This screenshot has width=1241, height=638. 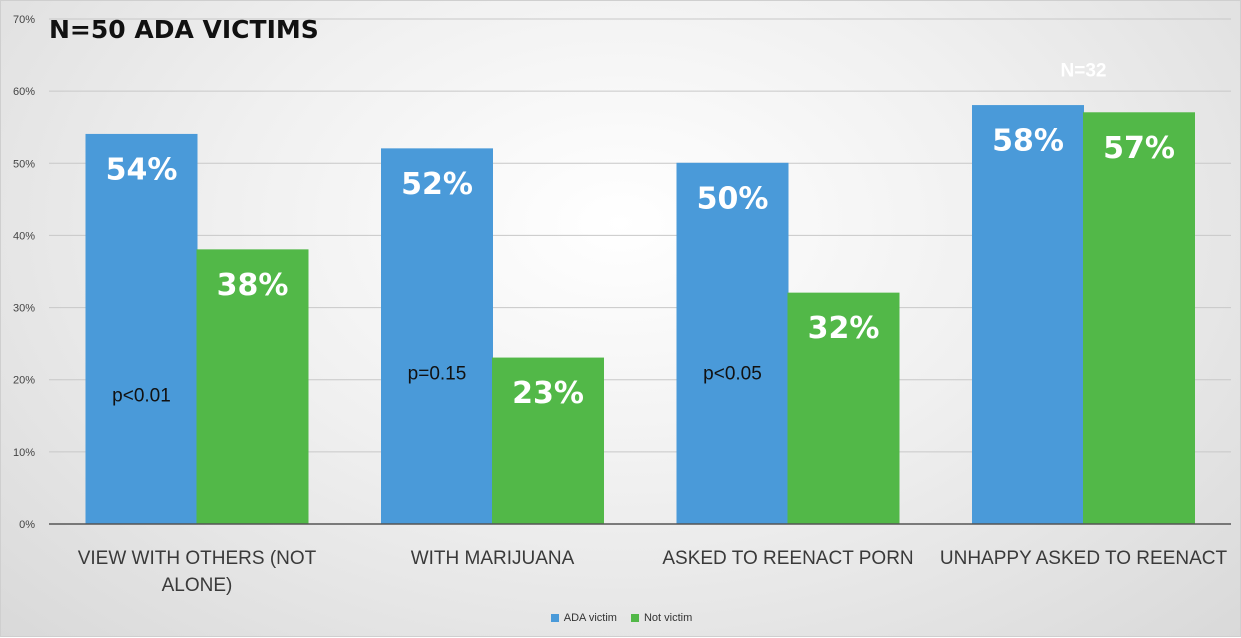 I want to click on p-value-annotation: p=0.15, so click(x=437, y=374).